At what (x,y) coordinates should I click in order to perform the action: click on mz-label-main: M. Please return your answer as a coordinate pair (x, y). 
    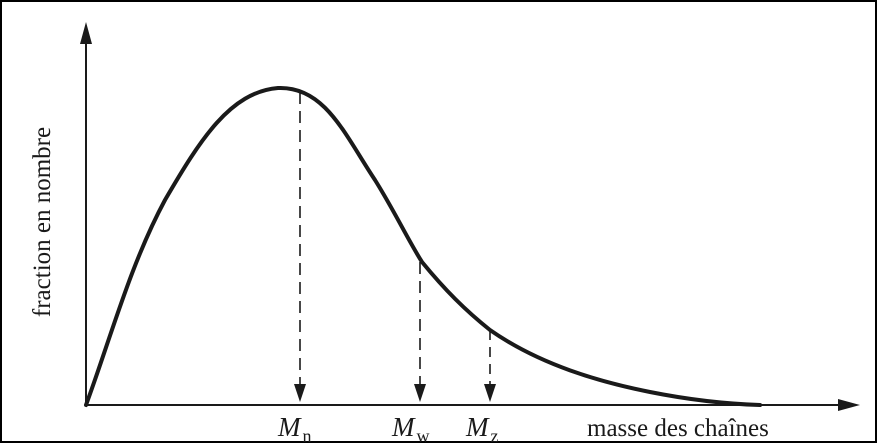
    Looking at the image, I should click on (477, 427).